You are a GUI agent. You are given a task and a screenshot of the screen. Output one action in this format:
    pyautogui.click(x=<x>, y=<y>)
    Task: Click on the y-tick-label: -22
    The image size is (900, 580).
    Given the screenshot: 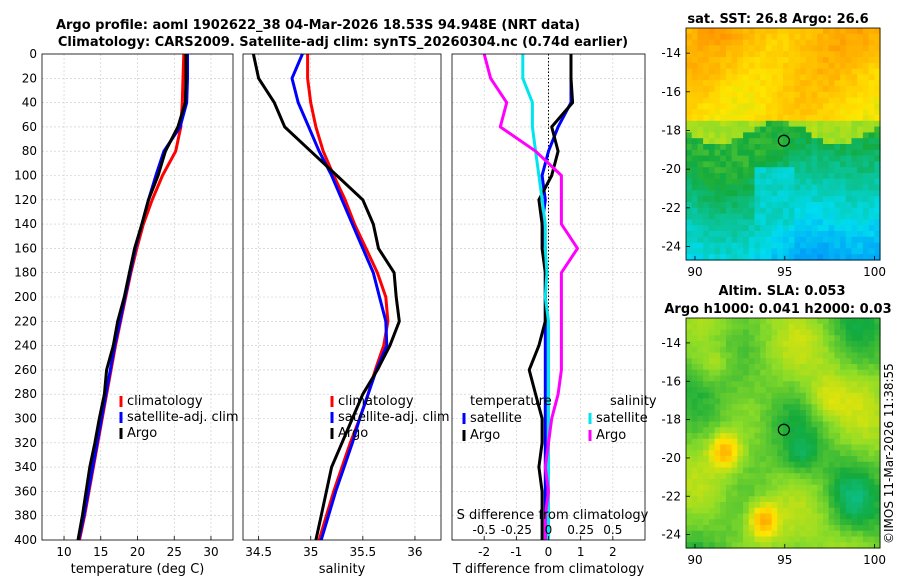 What is the action you would take?
    pyautogui.click(x=671, y=496)
    